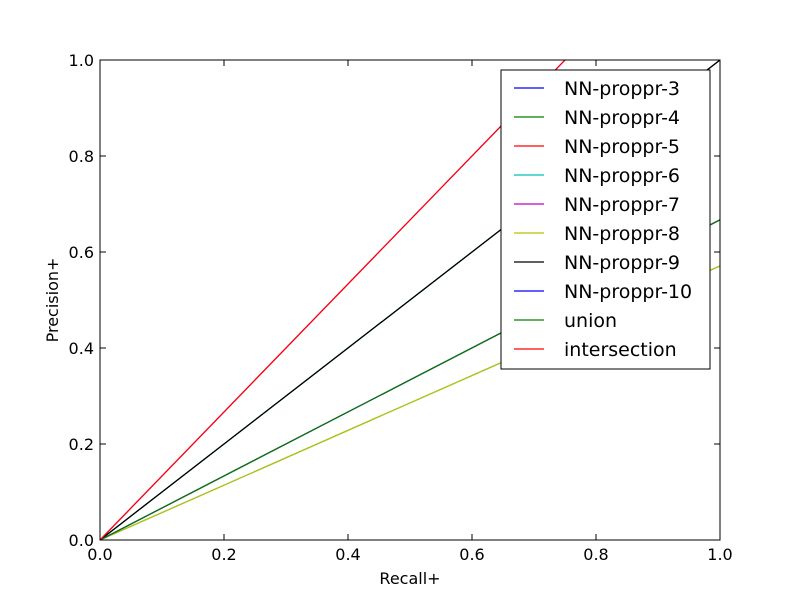 The height and width of the screenshot is (600, 800). What do you see at coordinates (347, 554) in the screenshot?
I see `x-tick-label: 0.4` at bounding box center [347, 554].